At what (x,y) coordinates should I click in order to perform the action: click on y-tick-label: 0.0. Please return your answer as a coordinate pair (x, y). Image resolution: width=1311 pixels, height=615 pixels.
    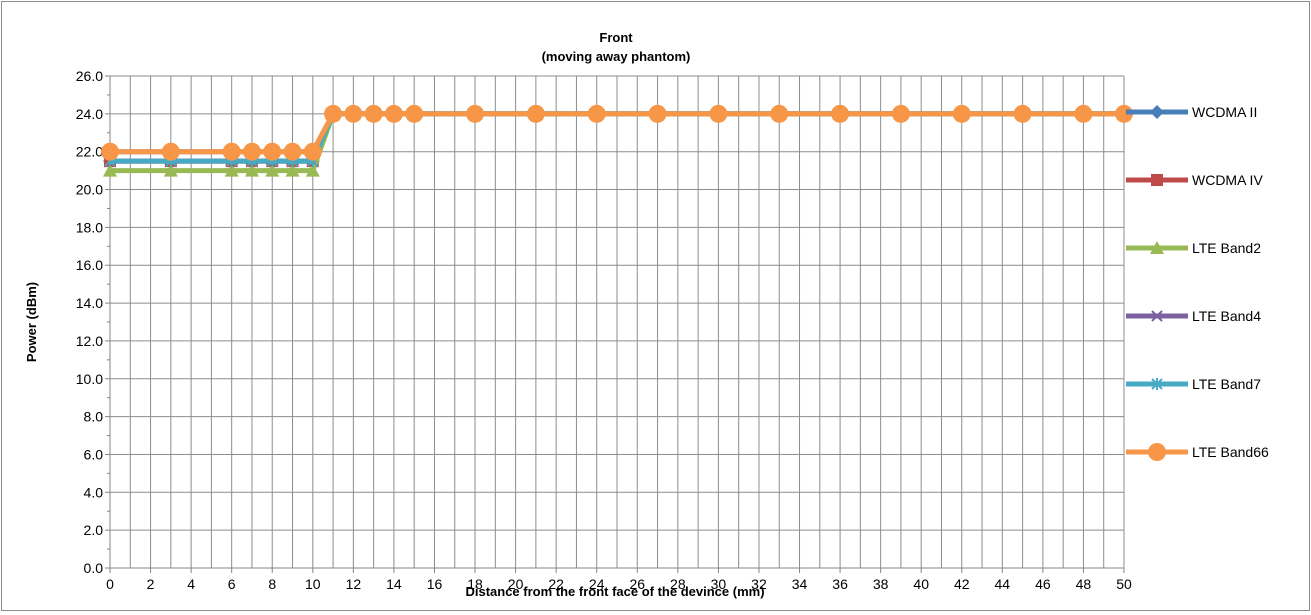
    Looking at the image, I should click on (94, 568).